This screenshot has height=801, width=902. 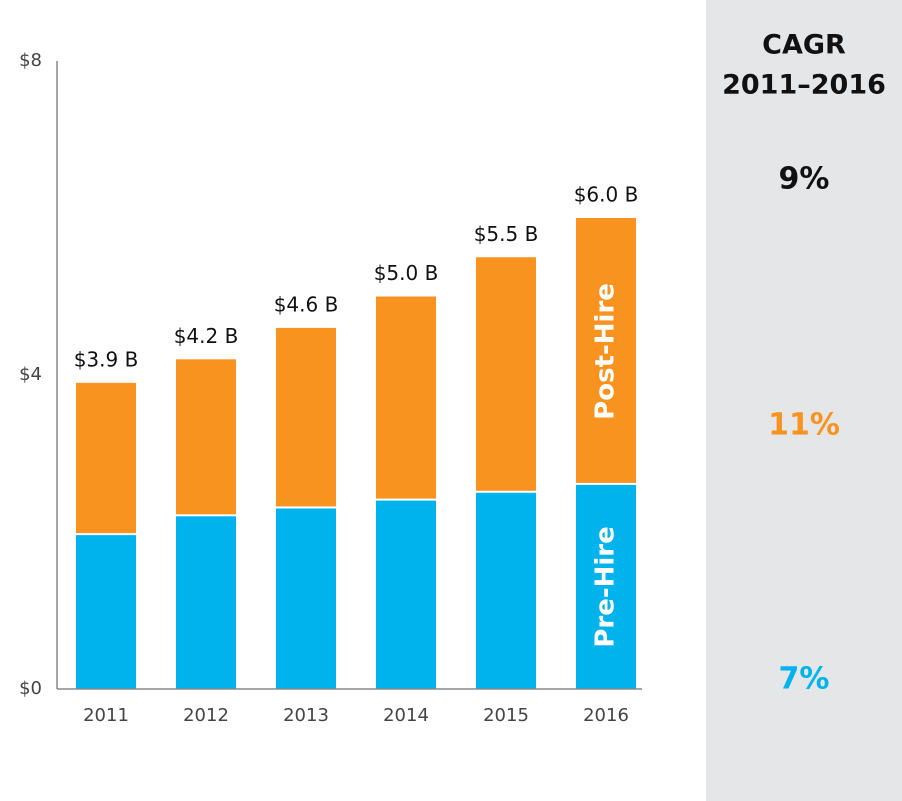 What do you see at coordinates (30, 688) in the screenshot?
I see `y-tick-label: $0` at bounding box center [30, 688].